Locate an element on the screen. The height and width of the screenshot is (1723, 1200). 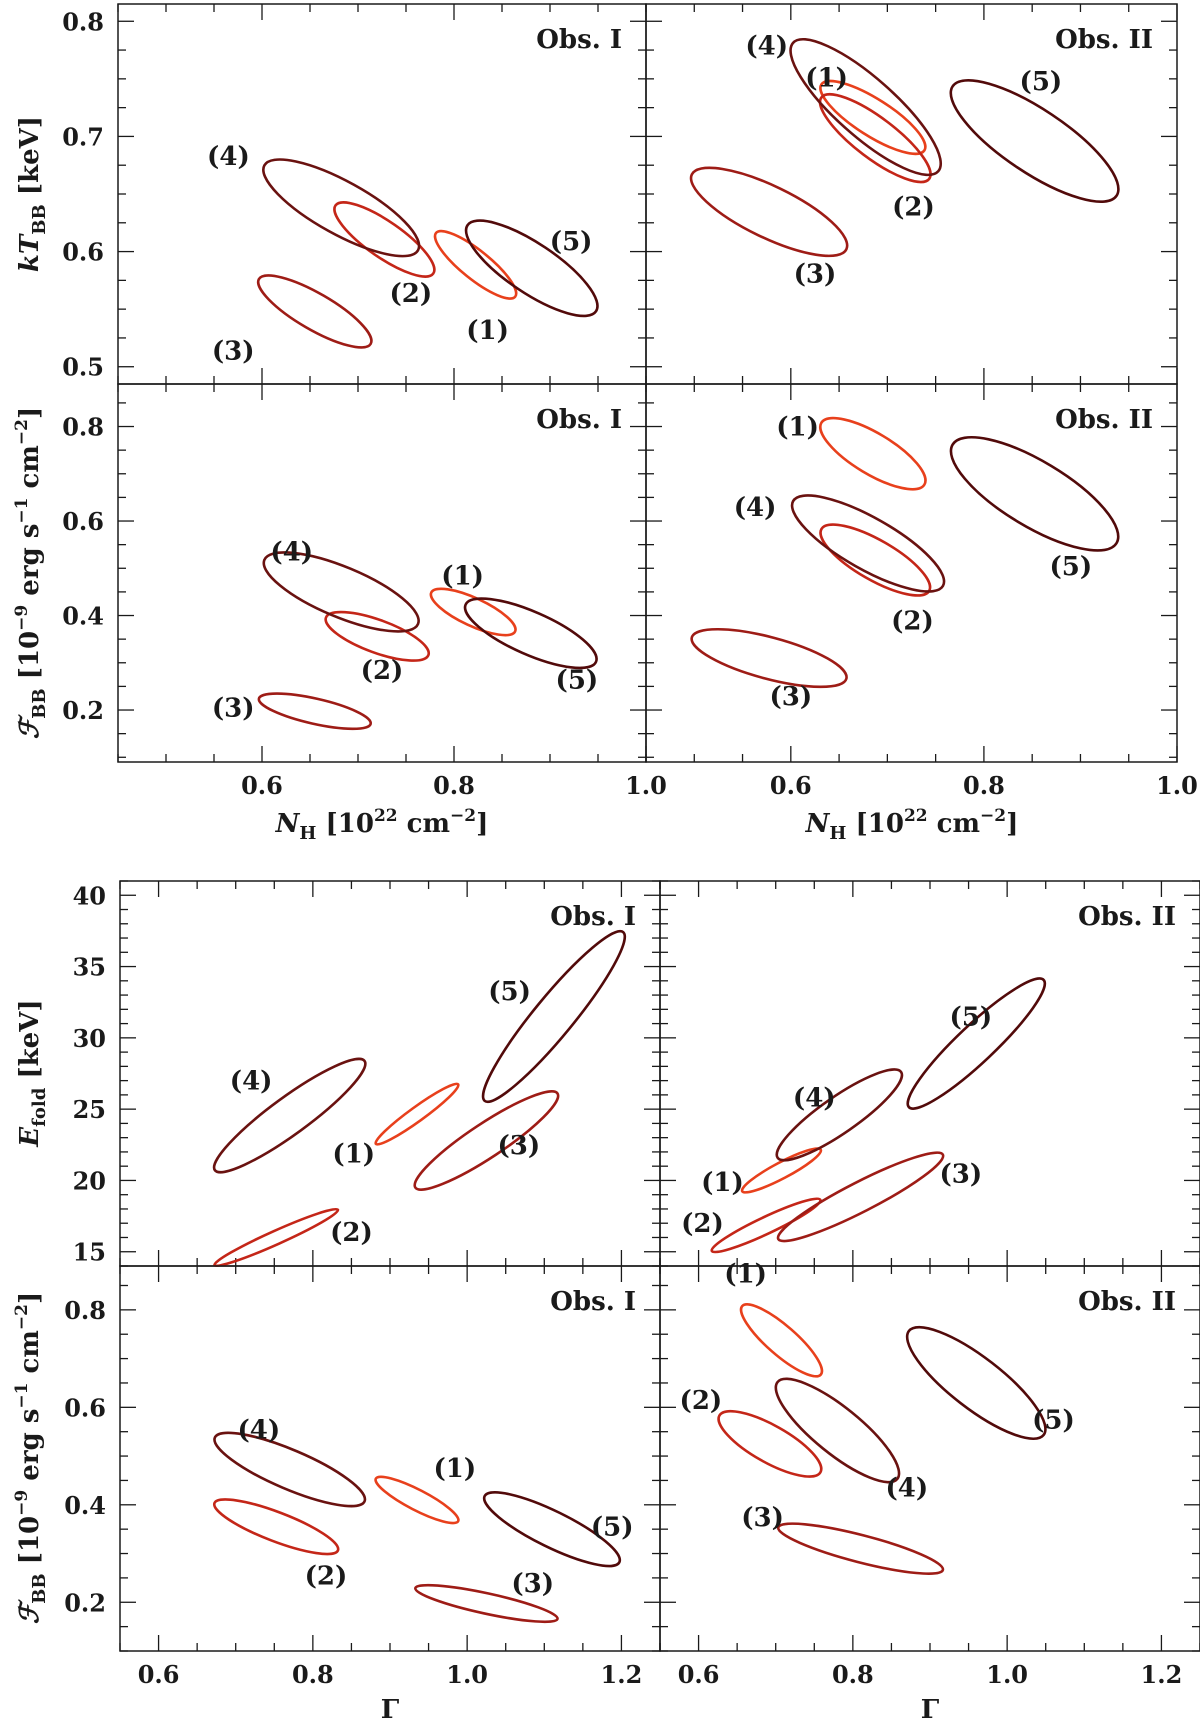
svg-text: kTBB [keV] is located at coordinates (32, 194).